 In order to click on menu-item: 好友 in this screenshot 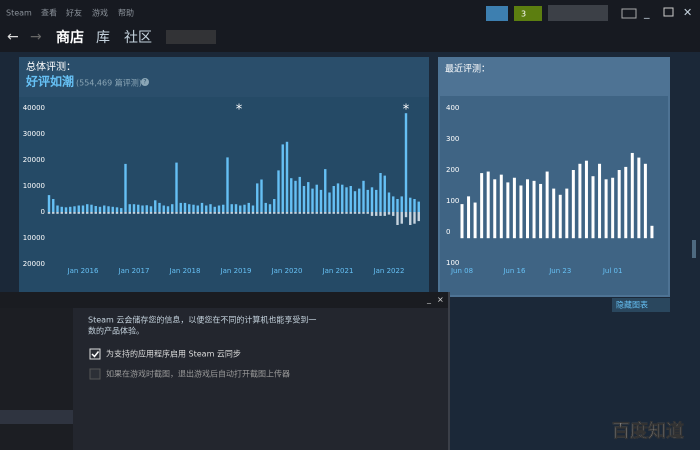, I will do `click(74, 13)`.